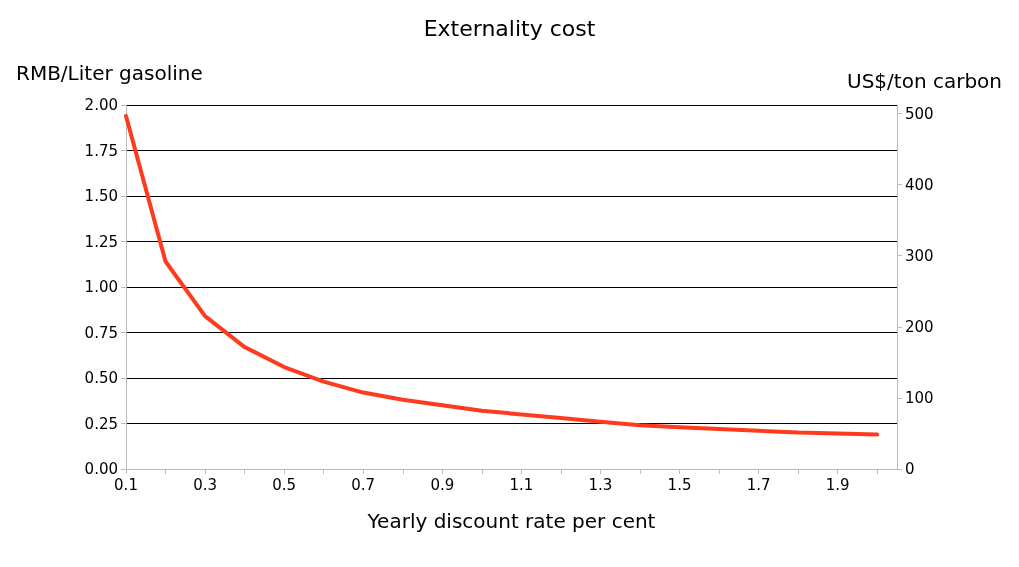 Image resolution: width=1019 pixels, height=567 pixels. I want to click on y2-tick-label: 300, so click(919, 255).